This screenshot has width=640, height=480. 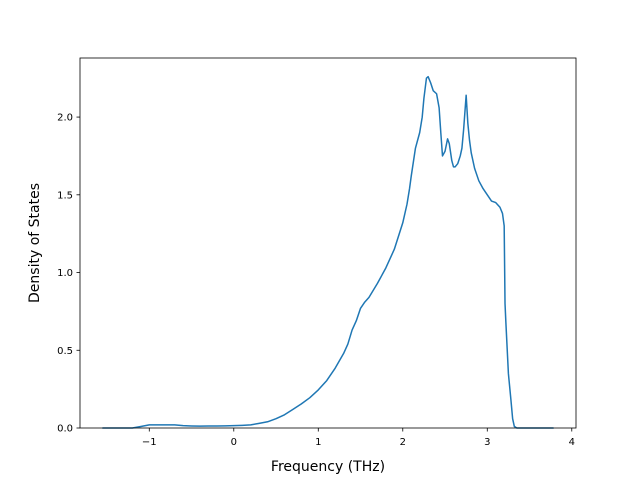 What do you see at coordinates (65, 429) in the screenshot?
I see `y-tick-label: 0.0` at bounding box center [65, 429].